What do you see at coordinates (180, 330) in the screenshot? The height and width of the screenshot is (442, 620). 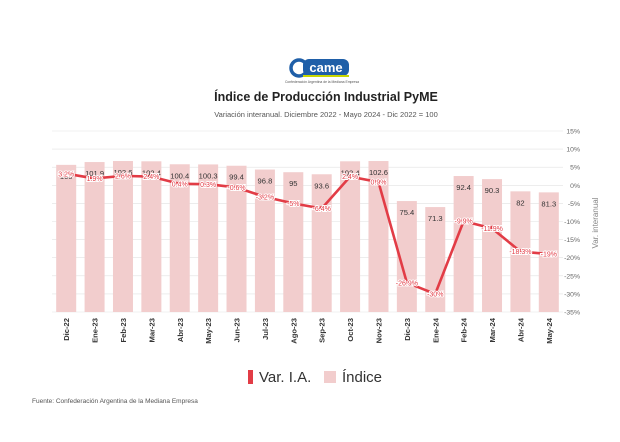 I see `x-axis-tick-label: Abr-23` at bounding box center [180, 330].